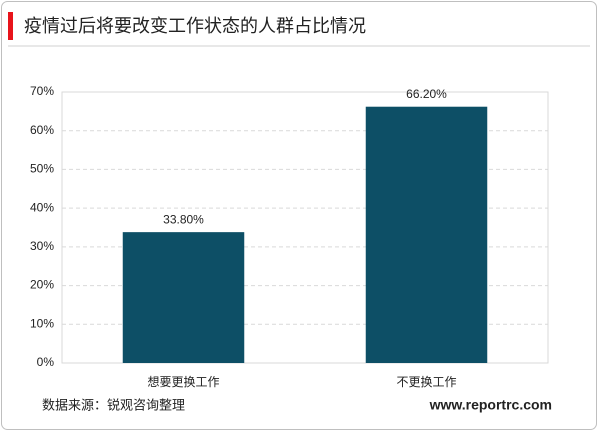 This screenshot has width=600, height=433. I want to click on y-tick-label: 70%, so click(42, 91).